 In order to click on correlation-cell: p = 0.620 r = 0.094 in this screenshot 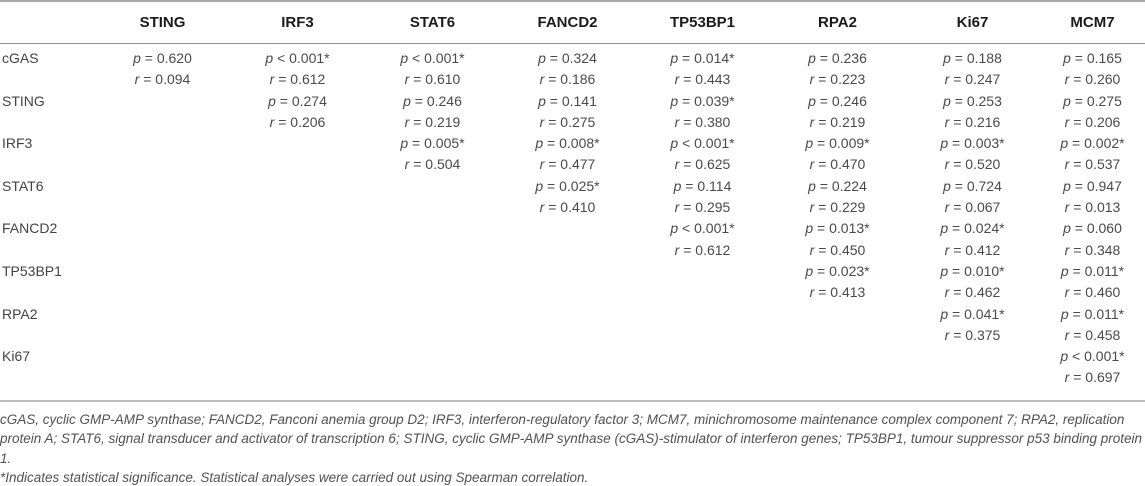, I will do `click(162, 67)`.